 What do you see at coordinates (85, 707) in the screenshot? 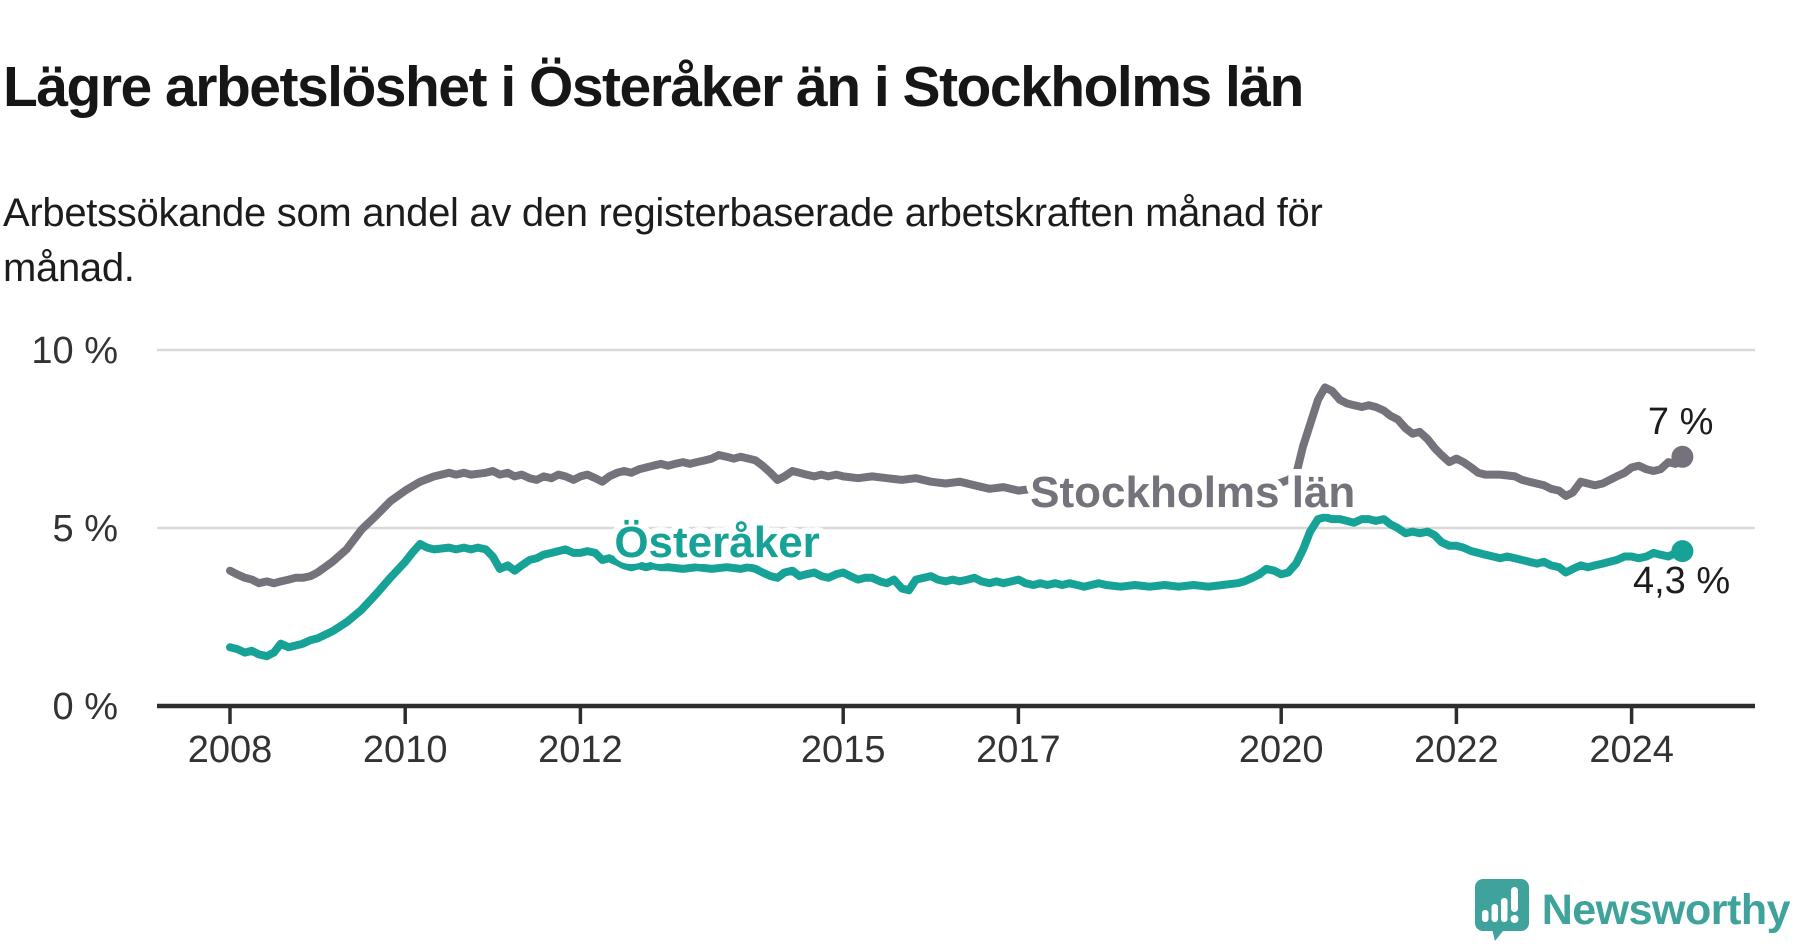
I see `y-tick-label-0: 0 %` at bounding box center [85, 707].